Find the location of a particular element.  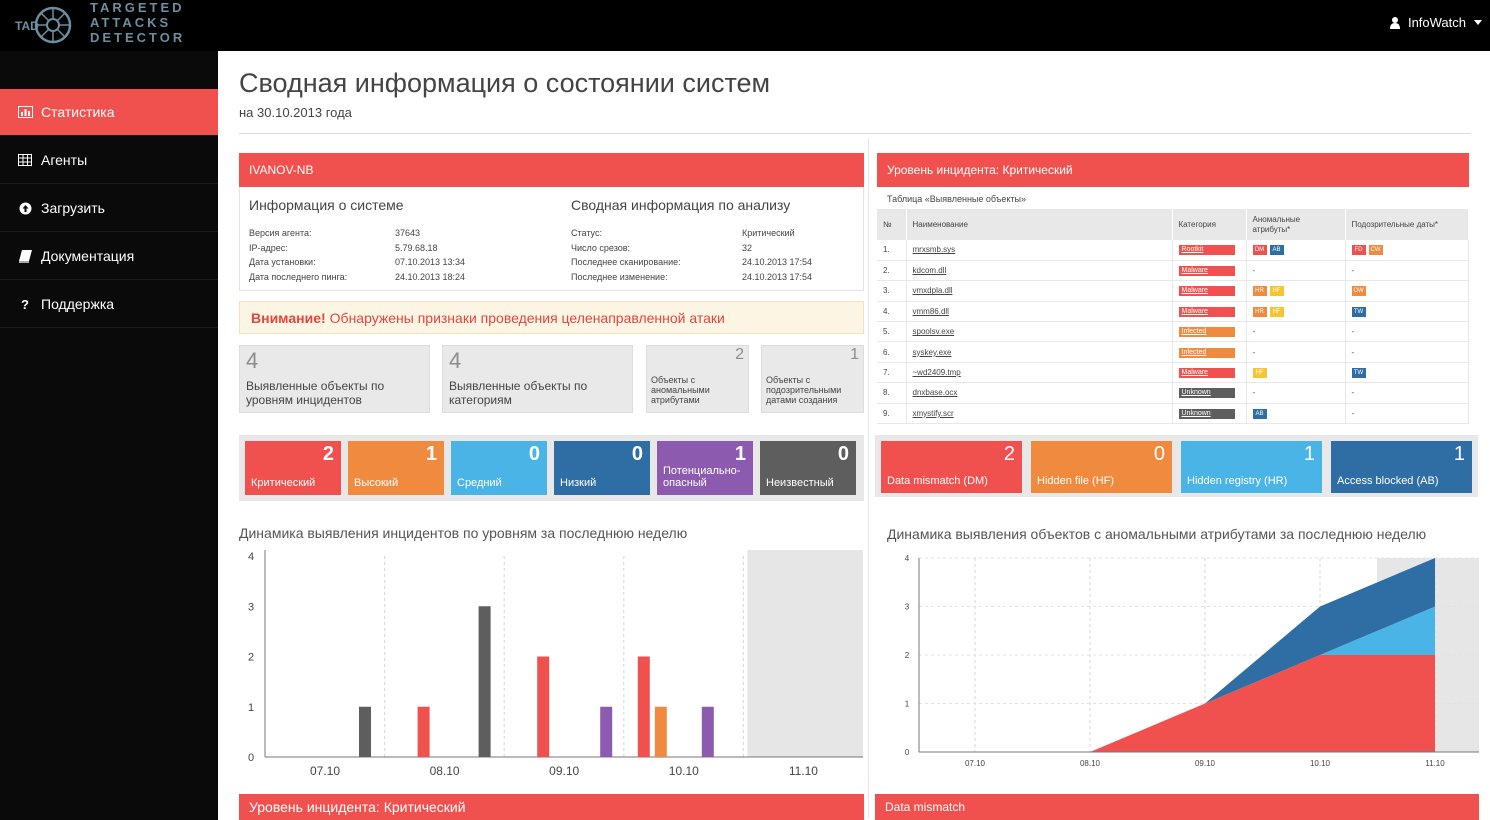

bar-chart-icon is located at coordinates (25, 112).